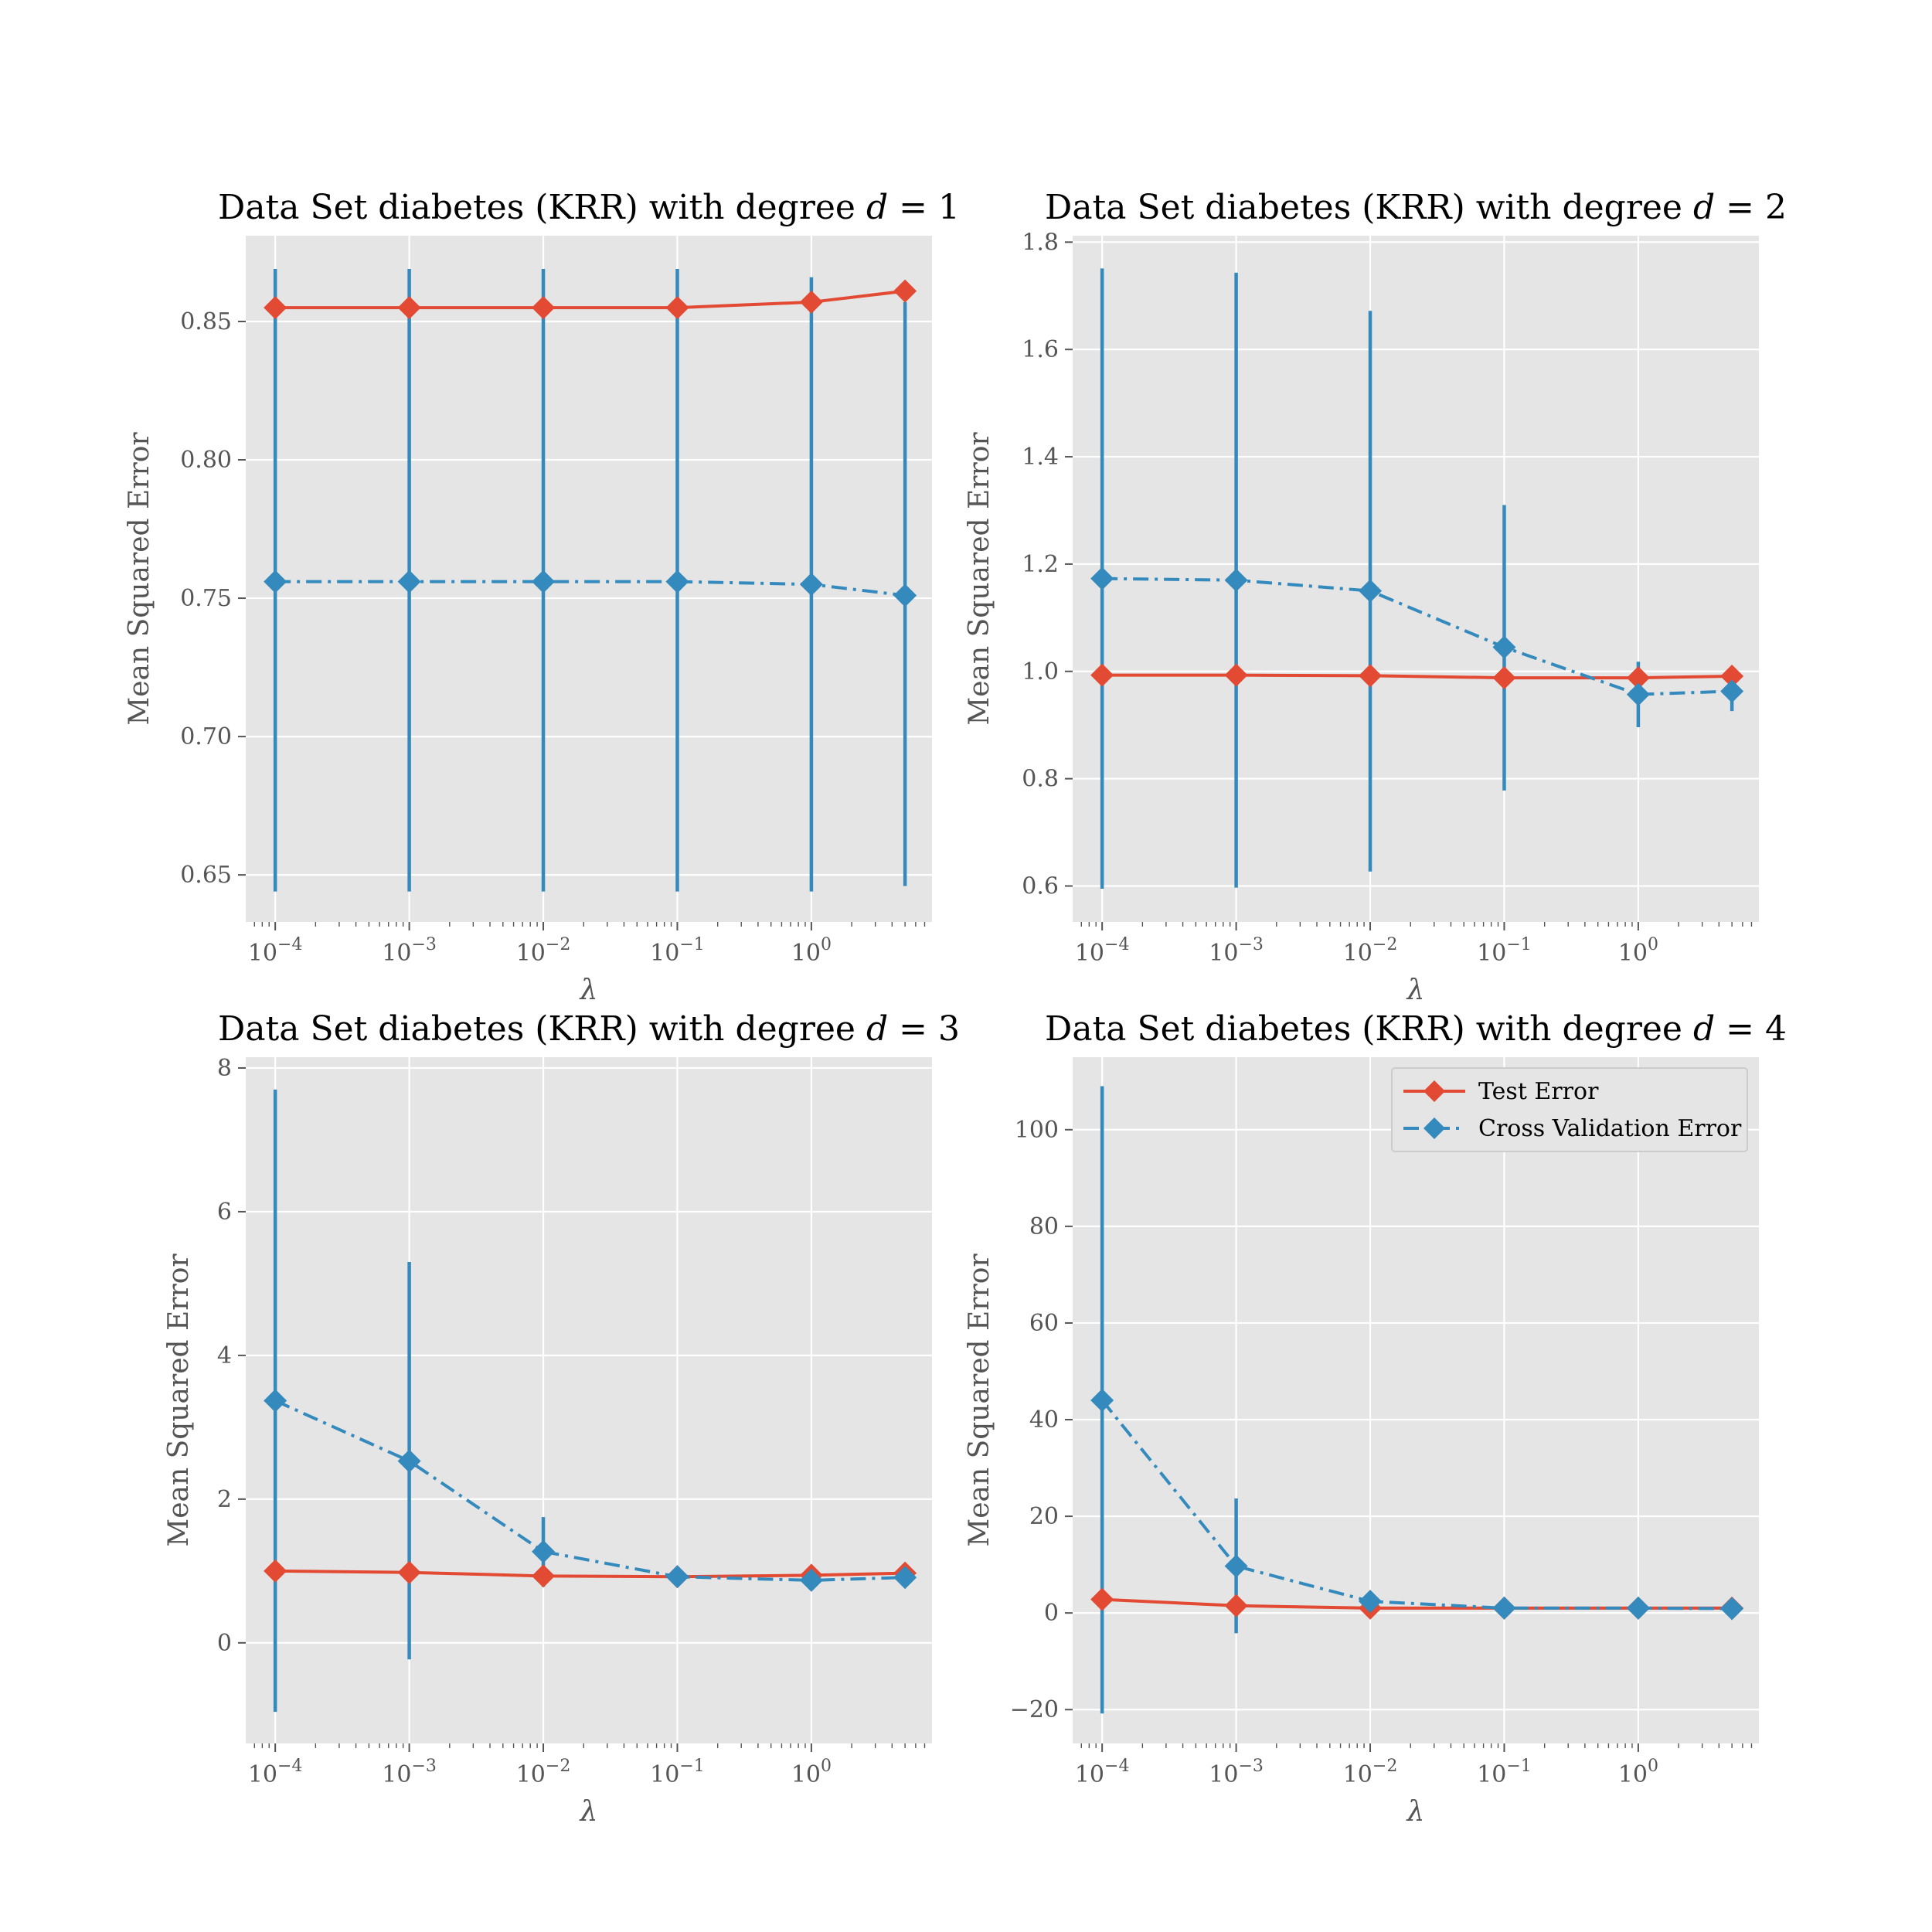 This screenshot has width=1932, height=1932. Describe the element at coordinates (1041, 780) in the screenshot. I see `y-tick-label: 0.8` at that location.